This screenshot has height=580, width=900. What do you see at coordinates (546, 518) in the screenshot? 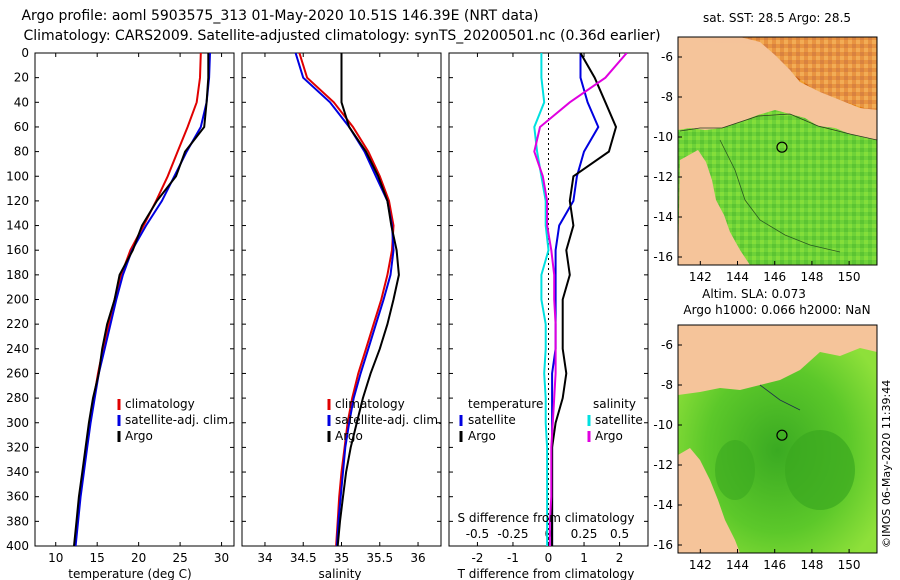
I see `s-difference-xlabel: S difference from climatology` at bounding box center [546, 518].